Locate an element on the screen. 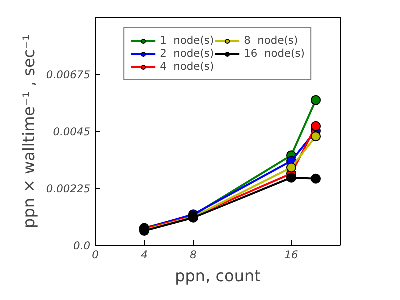  legend-label: 4 node(s) is located at coordinates (187, 66).